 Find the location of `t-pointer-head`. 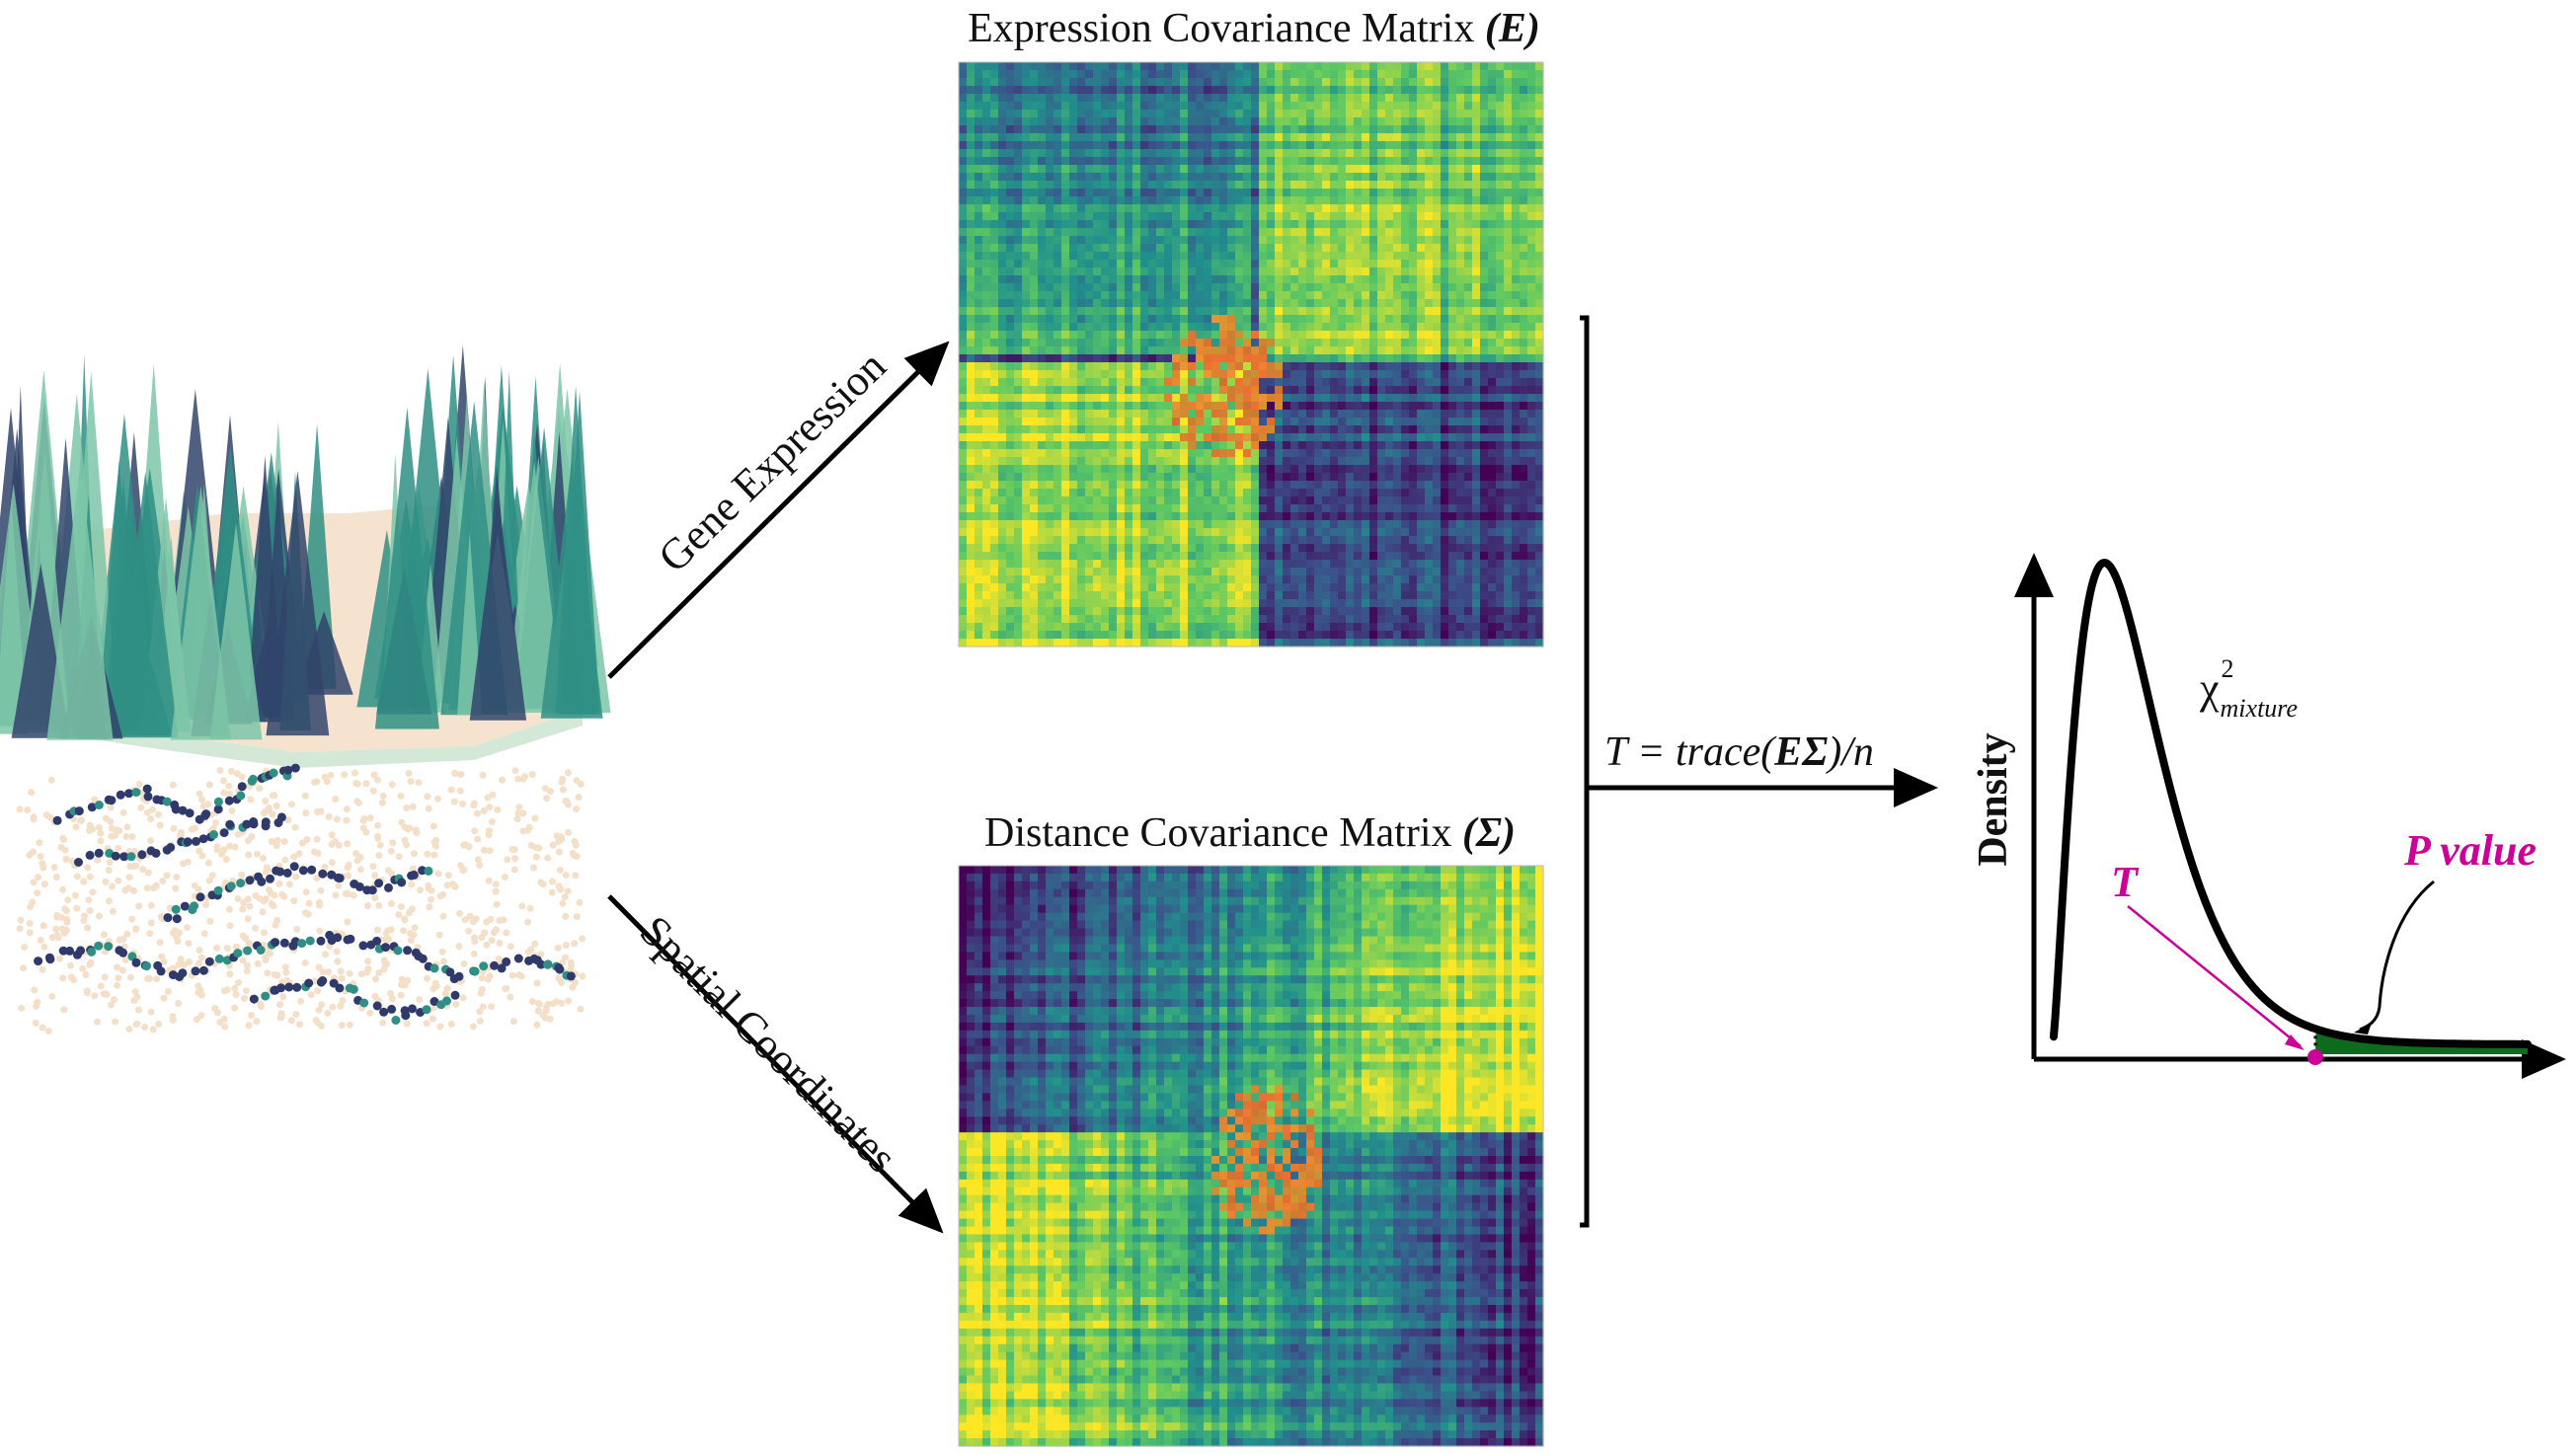

t-pointer-head is located at coordinates (2294, 1042).